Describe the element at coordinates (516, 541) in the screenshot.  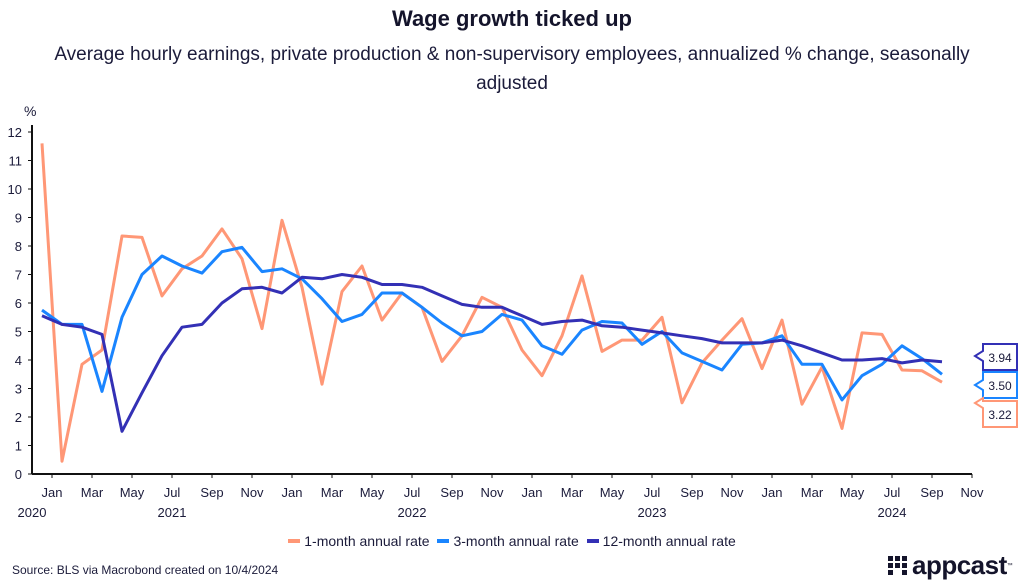
I see `legend-label-3-month: 3-month annual rate` at that location.